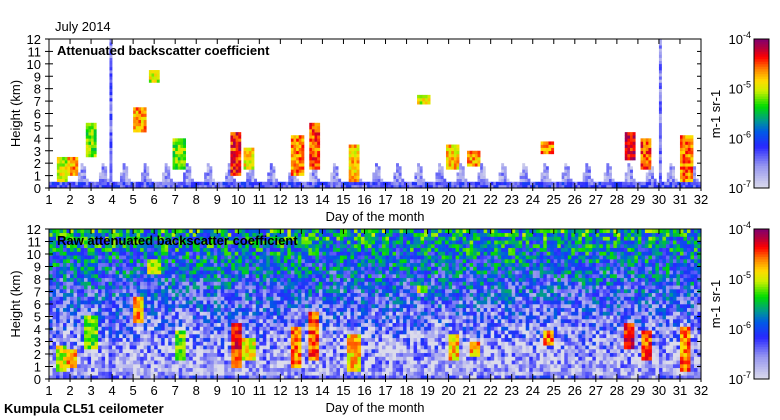 This screenshot has width=780, height=420. I want to click on exponent: -7, so click(747, 184).